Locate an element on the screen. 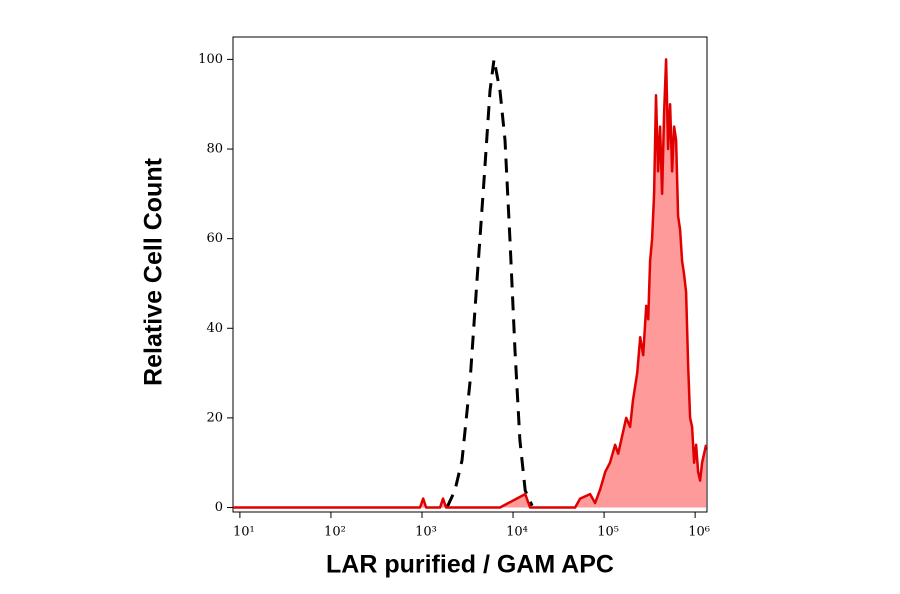  y-tick-label: 20 is located at coordinates (214, 417).